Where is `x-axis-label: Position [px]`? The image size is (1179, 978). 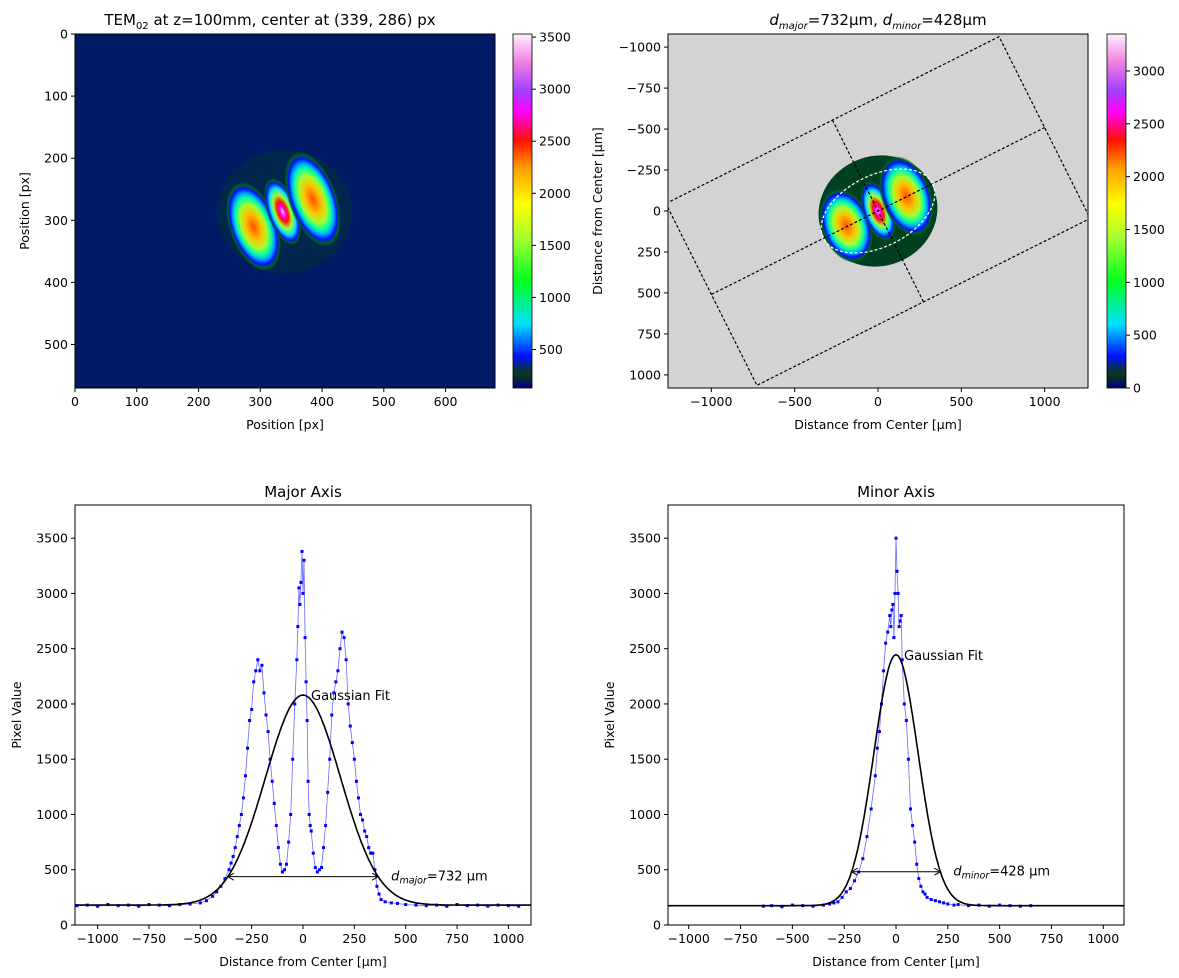
x-axis-label: Position [px] is located at coordinates (285, 424).